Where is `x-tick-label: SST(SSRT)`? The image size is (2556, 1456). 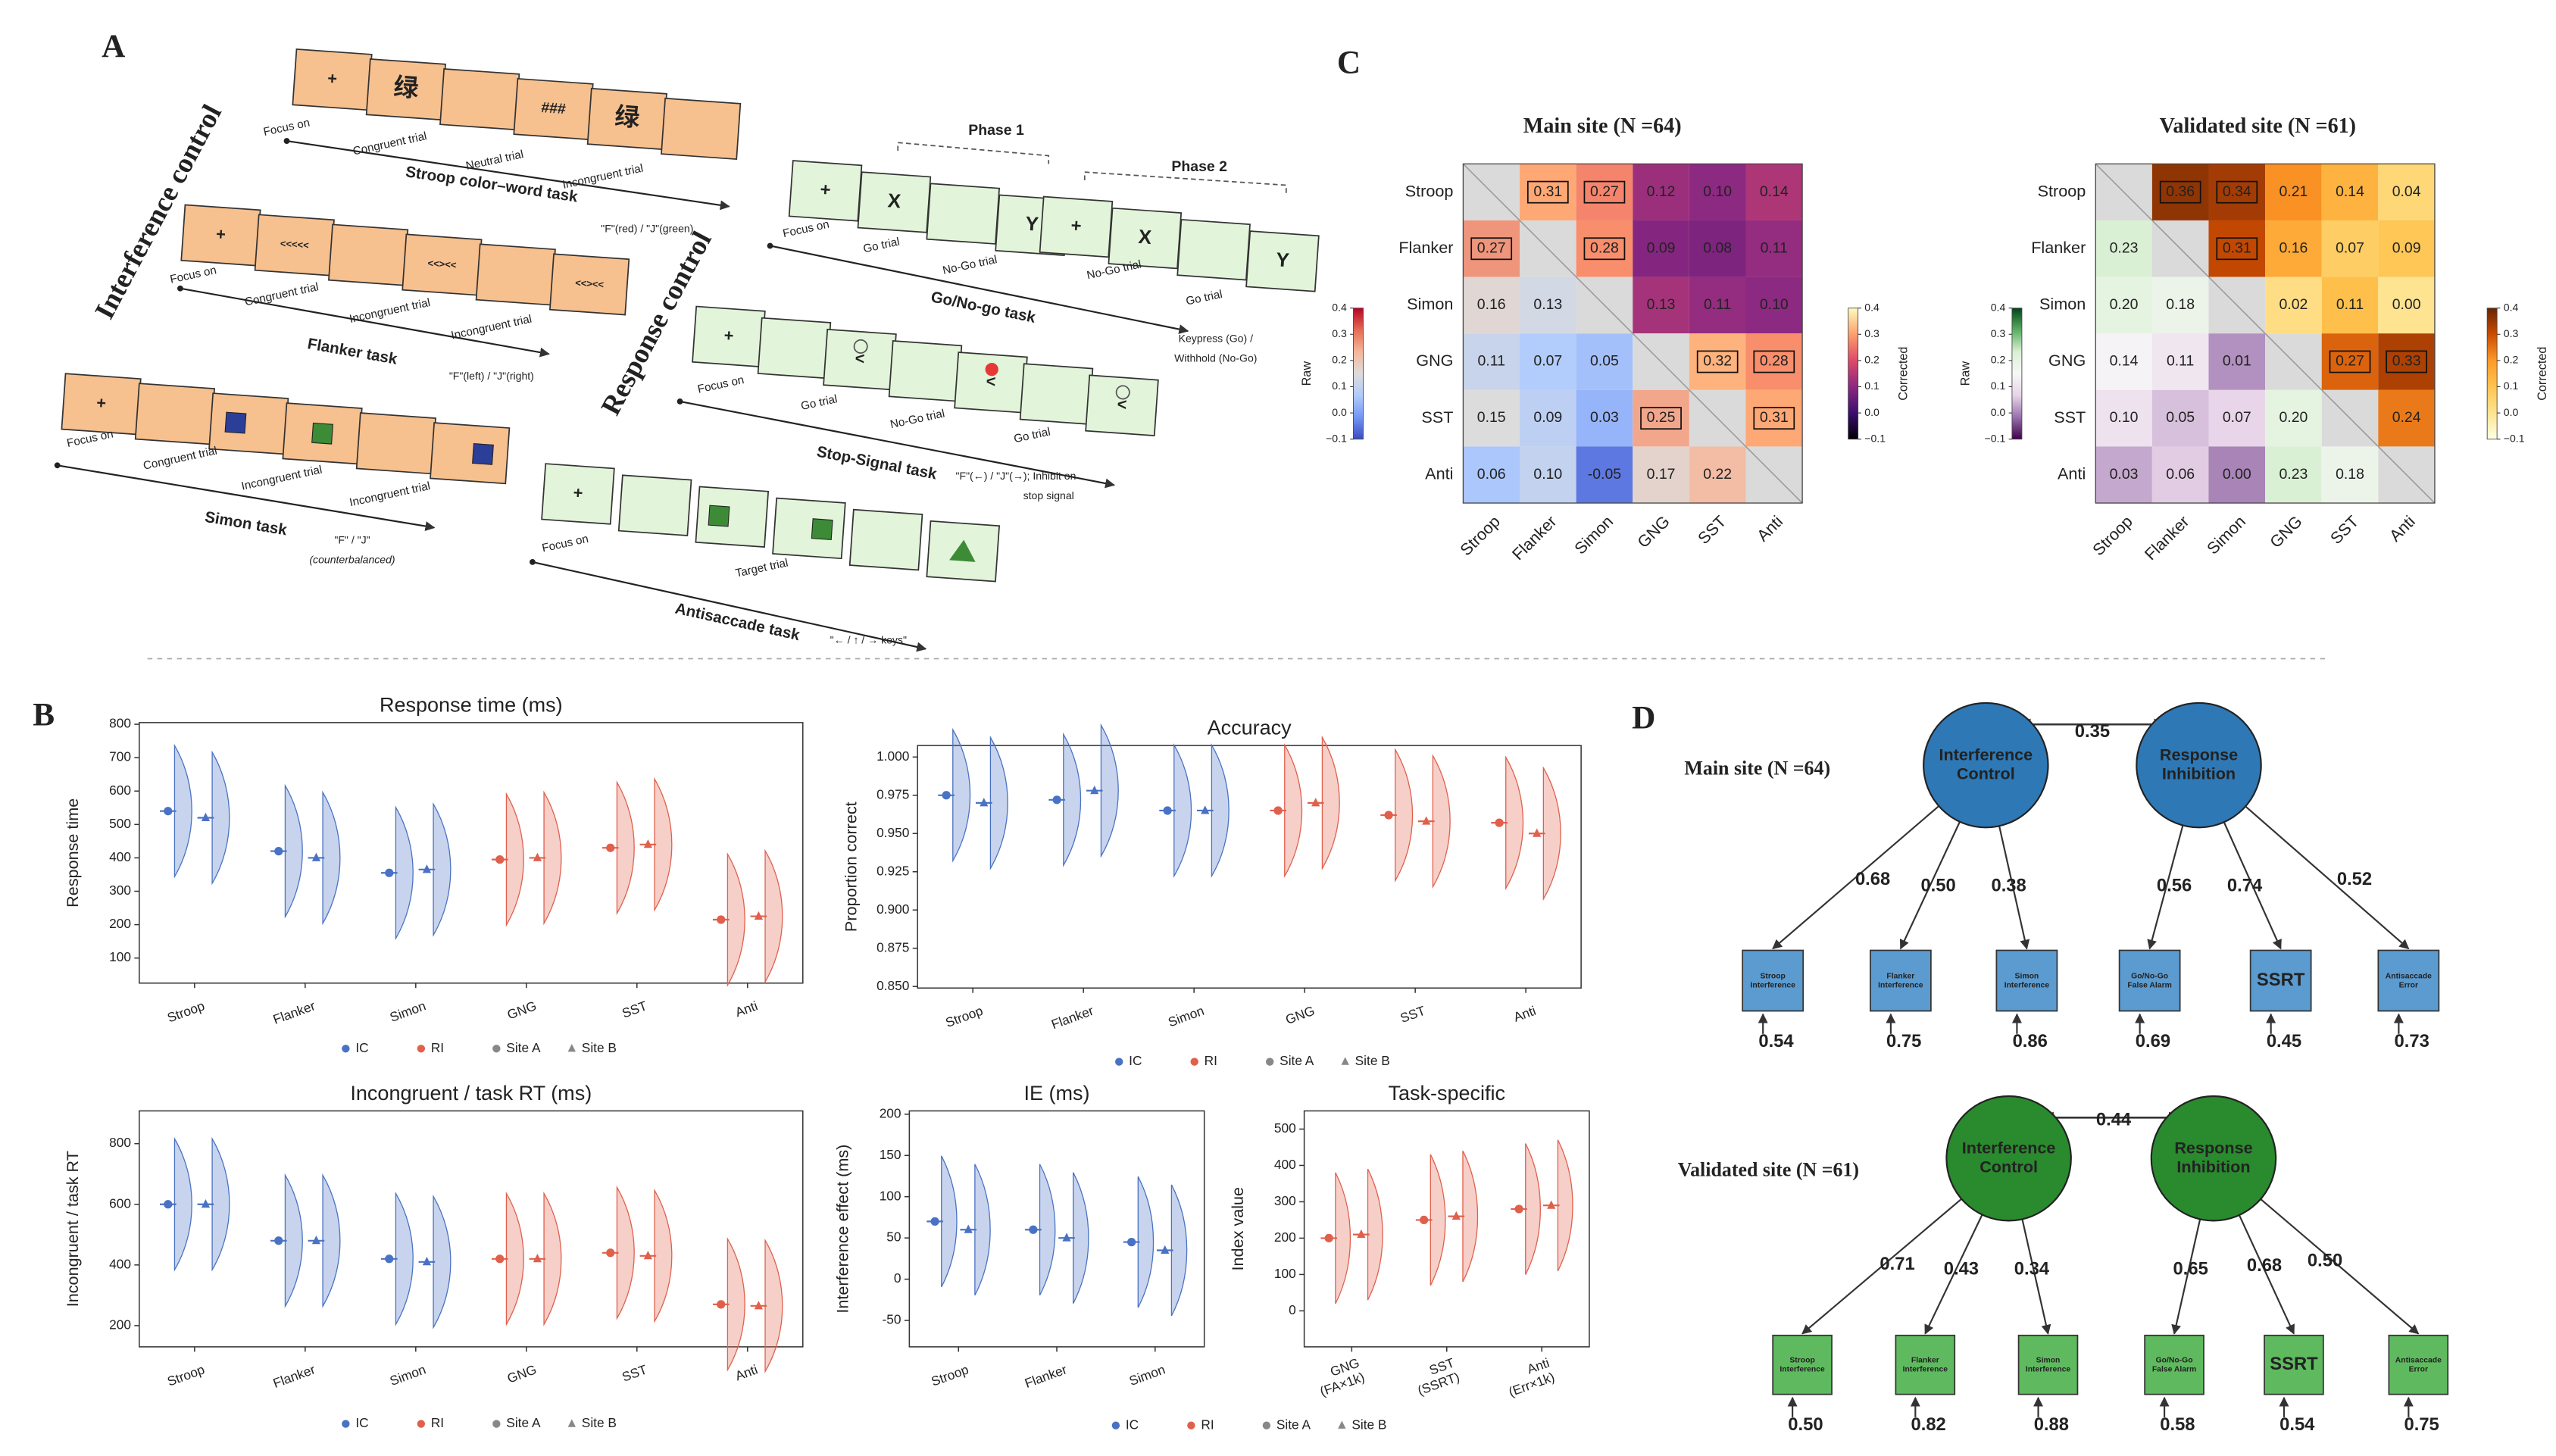
x-tick-label: SST(SSRT) is located at coordinates (1436, 1376).